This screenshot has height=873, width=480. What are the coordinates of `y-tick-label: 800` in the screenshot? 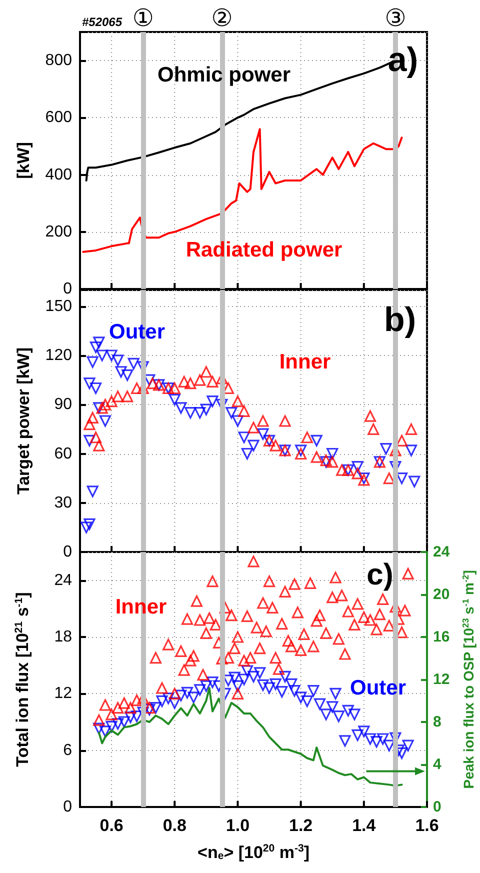 It's located at (58, 61).